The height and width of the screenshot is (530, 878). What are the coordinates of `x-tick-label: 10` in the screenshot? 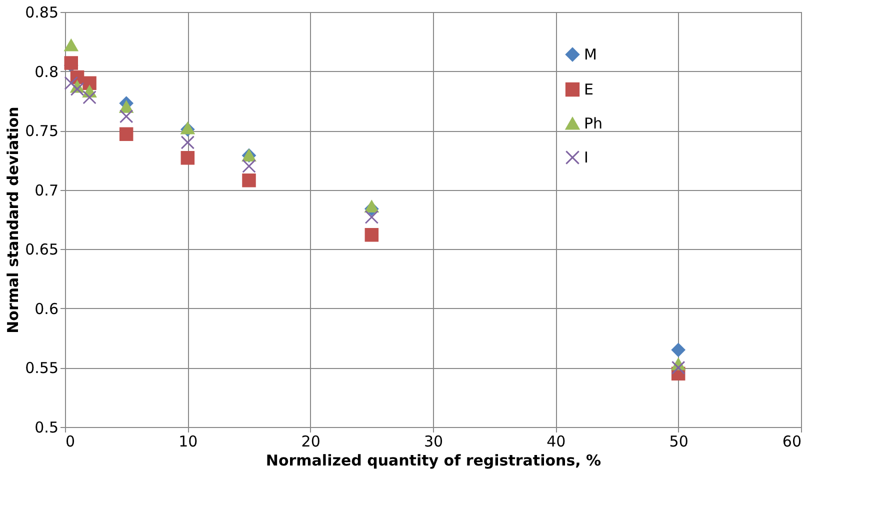 It's located at (188, 441).